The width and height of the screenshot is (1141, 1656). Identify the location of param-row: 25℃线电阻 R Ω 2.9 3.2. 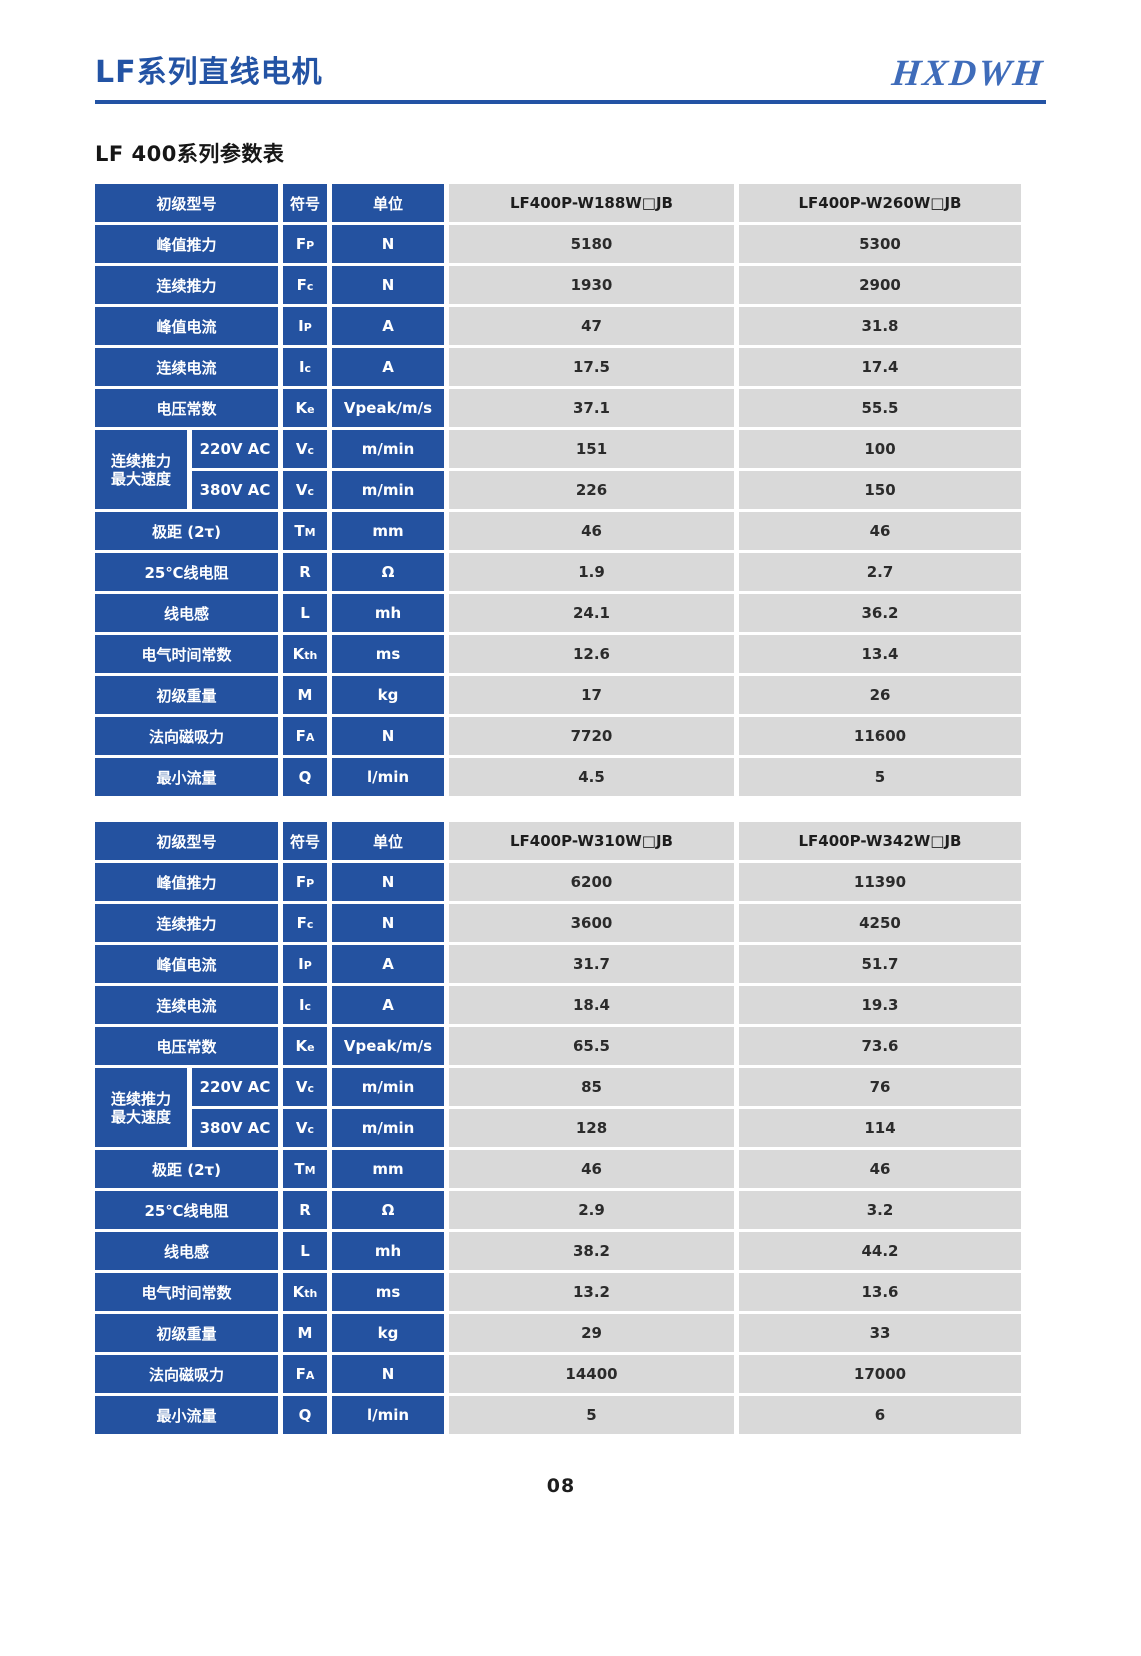
(558, 1210).